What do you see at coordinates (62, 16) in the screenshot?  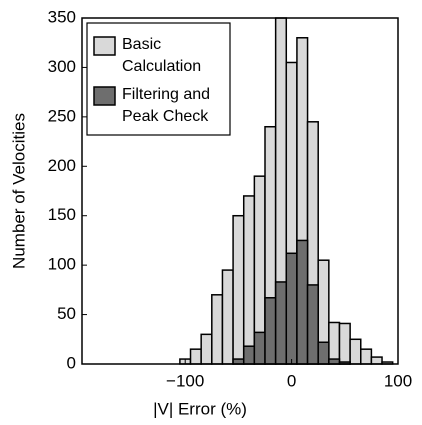 I see `y-tick-label: 350` at bounding box center [62, 16].